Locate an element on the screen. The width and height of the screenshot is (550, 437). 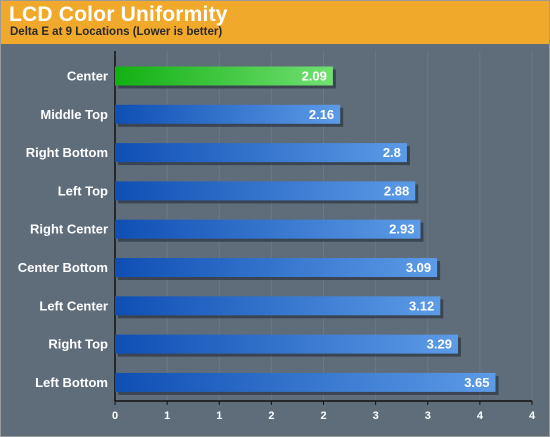
category-label: Center Bottom is located at coordinates (63, 267).